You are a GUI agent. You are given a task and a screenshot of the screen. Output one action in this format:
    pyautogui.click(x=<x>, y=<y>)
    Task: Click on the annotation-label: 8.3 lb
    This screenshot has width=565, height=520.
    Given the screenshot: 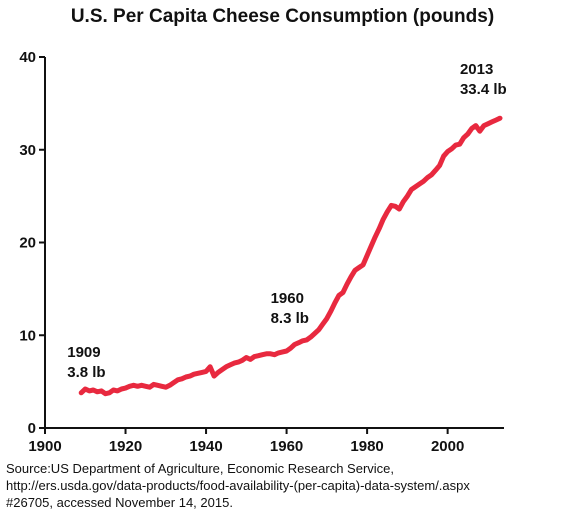 What is the action you would take?
    pyautogui.click(x=290, y=318)
    